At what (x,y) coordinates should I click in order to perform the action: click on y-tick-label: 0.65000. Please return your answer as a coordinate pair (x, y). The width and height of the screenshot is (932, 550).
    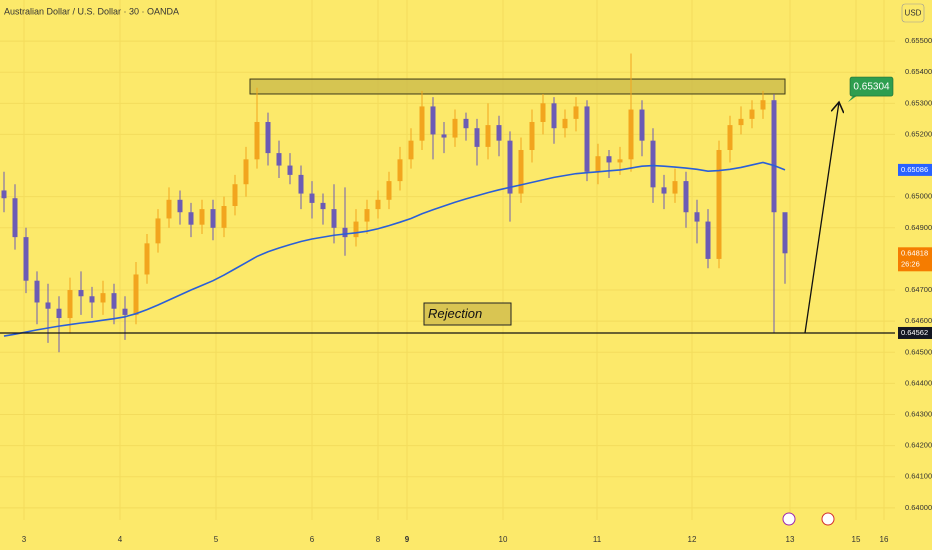
    Looking at the image, I should click on (918, 196).